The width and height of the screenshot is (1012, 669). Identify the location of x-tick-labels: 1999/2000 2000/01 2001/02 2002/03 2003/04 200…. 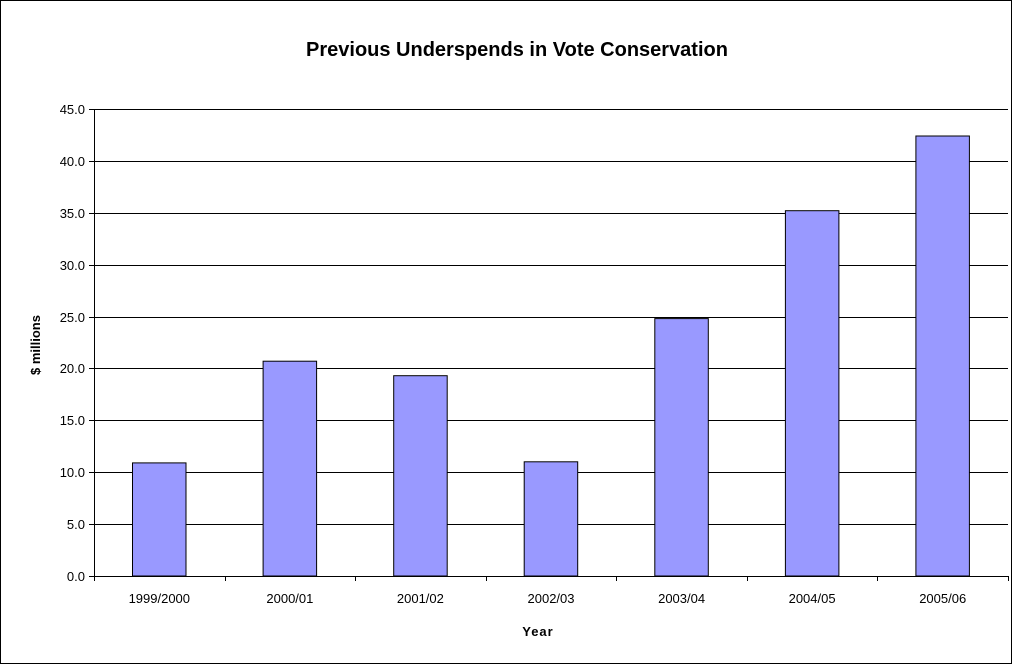
(548, 598).